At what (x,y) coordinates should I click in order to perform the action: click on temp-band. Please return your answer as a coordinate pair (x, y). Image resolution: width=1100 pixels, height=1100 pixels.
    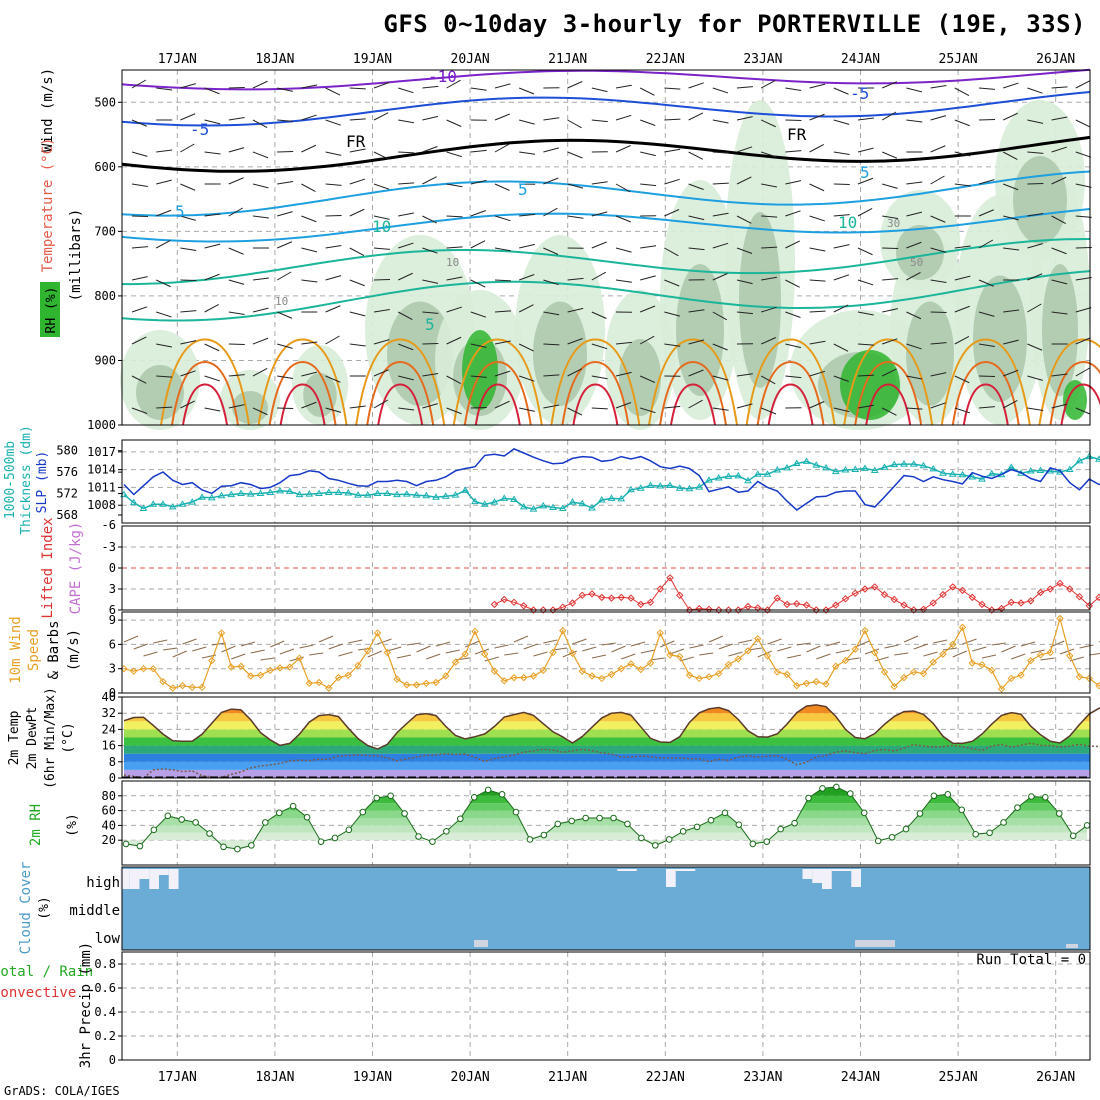
    Looking at the image, I should click on (607, 705).